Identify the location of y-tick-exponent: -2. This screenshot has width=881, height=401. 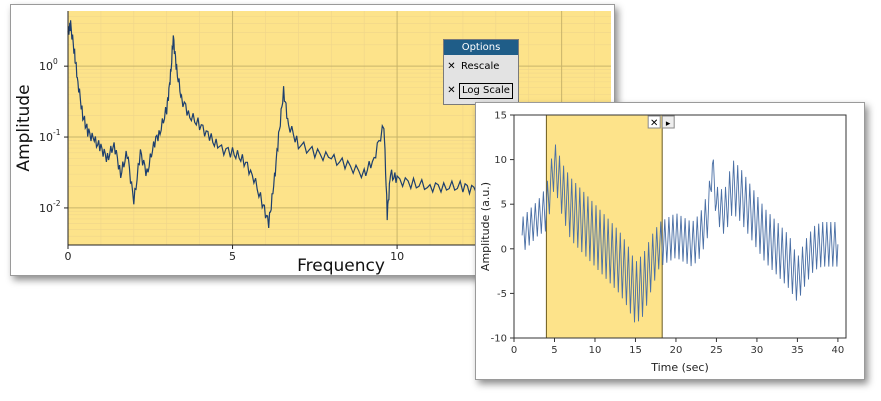
(57, 203).